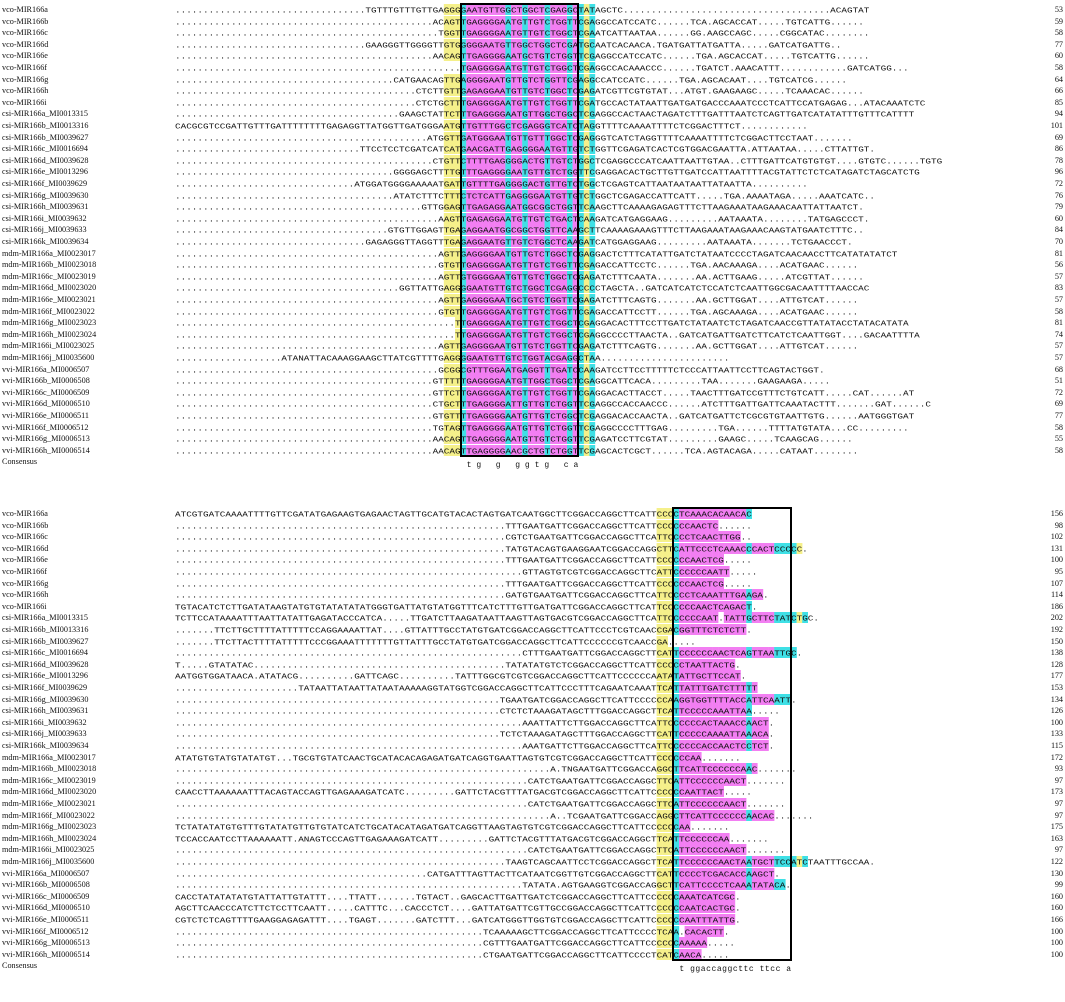  What do you see at coordinates (45, 149) in the screenshot?
I see `sequence-name: csi-MIR166c_MI0016694` at bounding box center [45, 149].